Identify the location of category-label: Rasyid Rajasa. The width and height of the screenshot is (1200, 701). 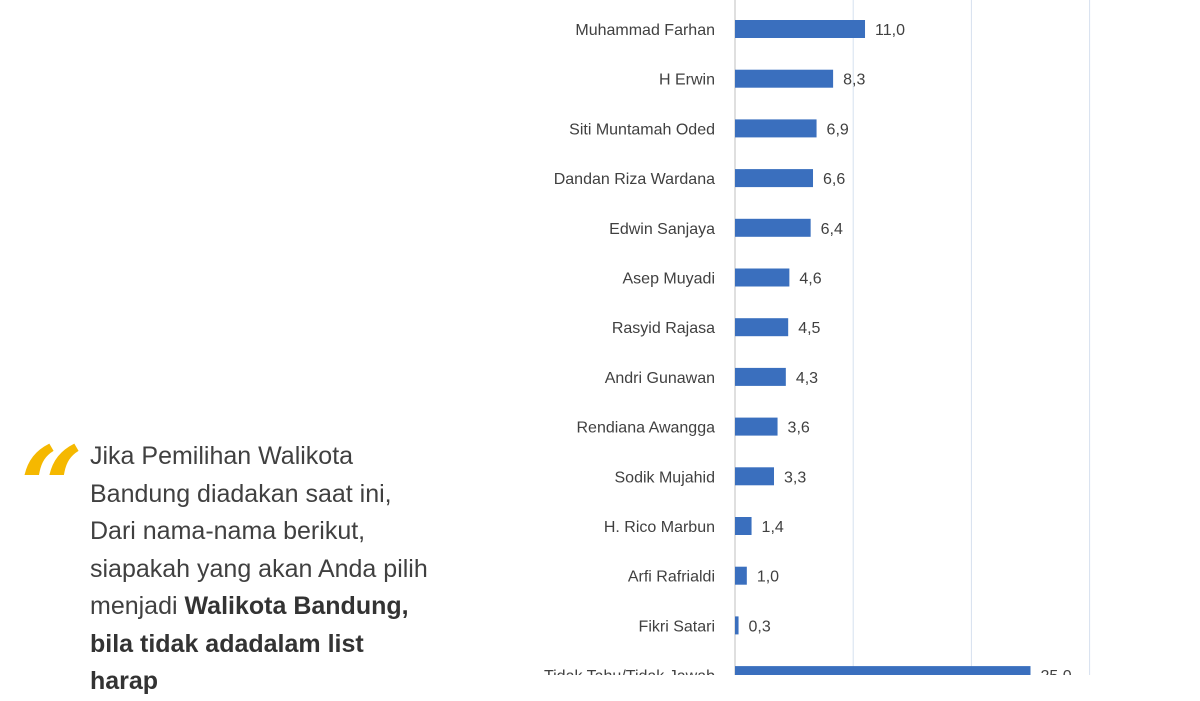
(663, 328).